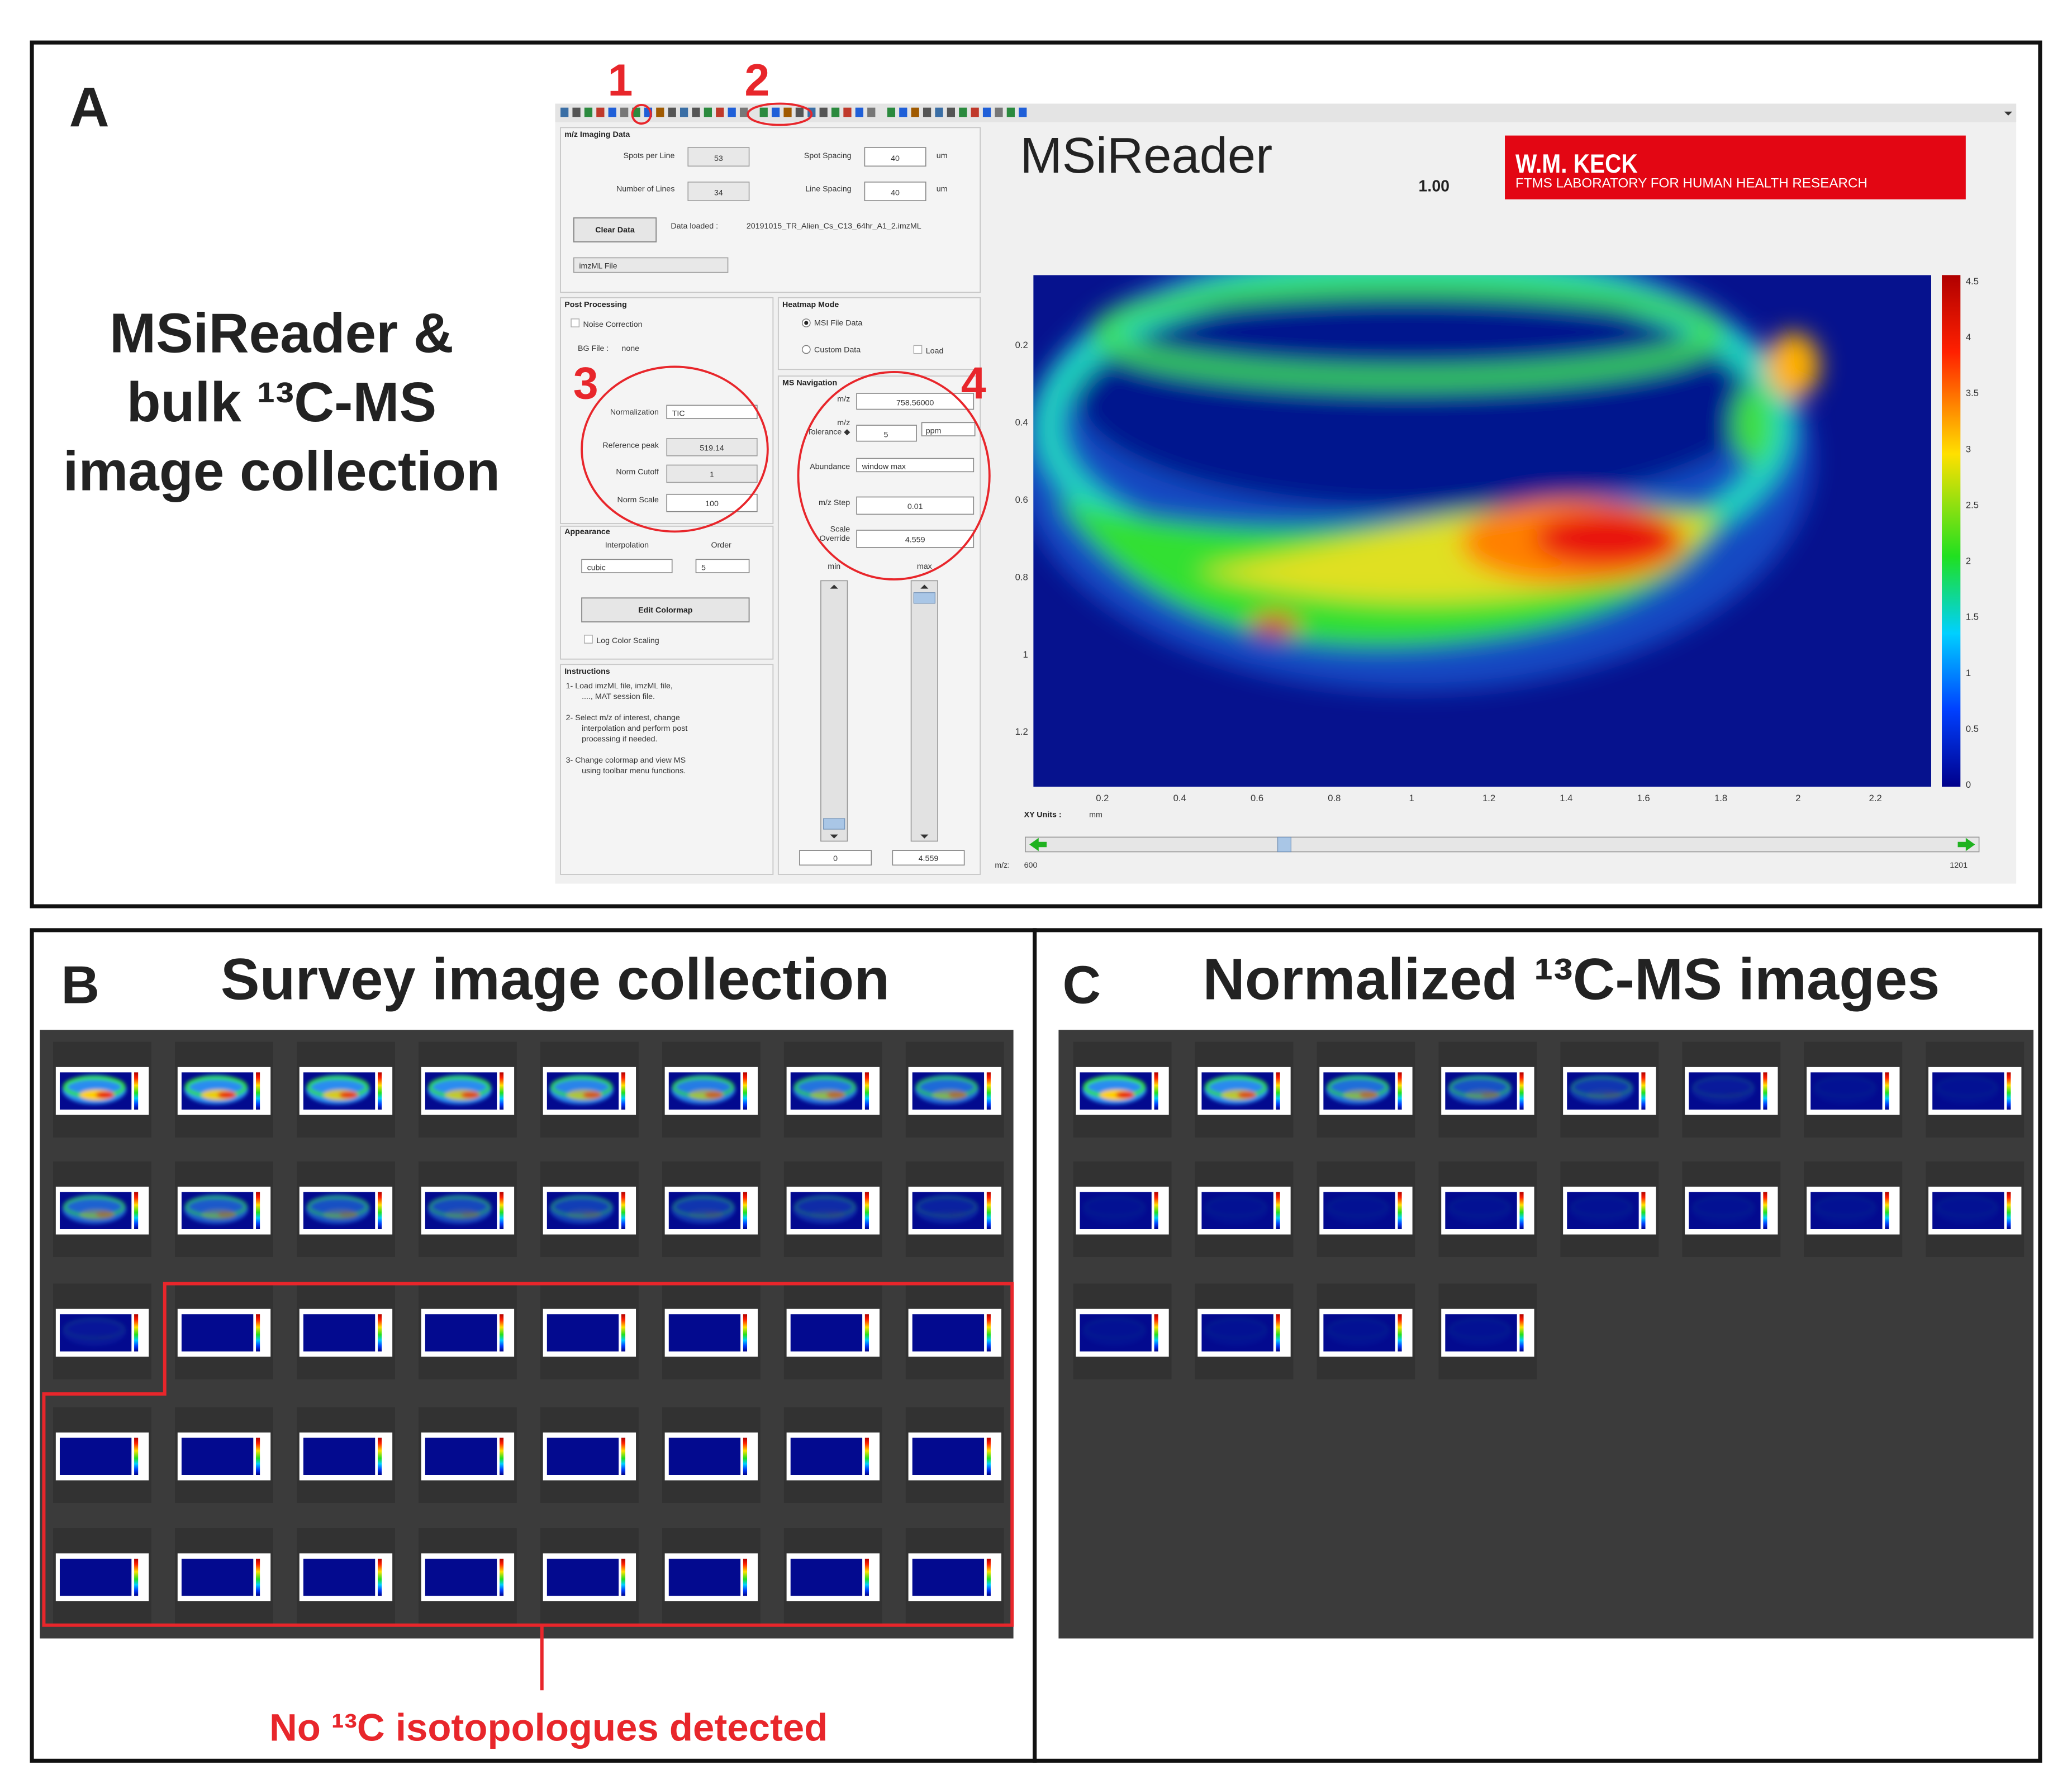 The image size is (2072, 1770). Describe the element at coordinates (667, 592) in the screenshot. I see `group-box` at that location.